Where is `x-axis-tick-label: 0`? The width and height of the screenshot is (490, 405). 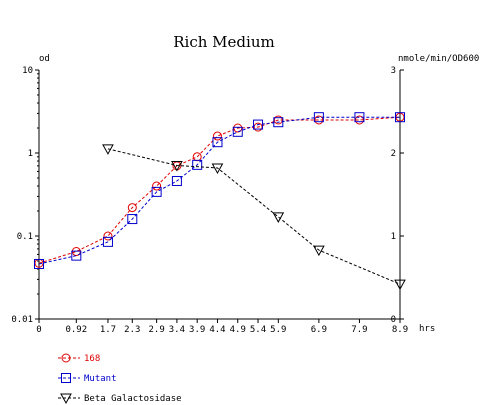
x-axis-tick-label: 0 is located at coordinates (38, 330).